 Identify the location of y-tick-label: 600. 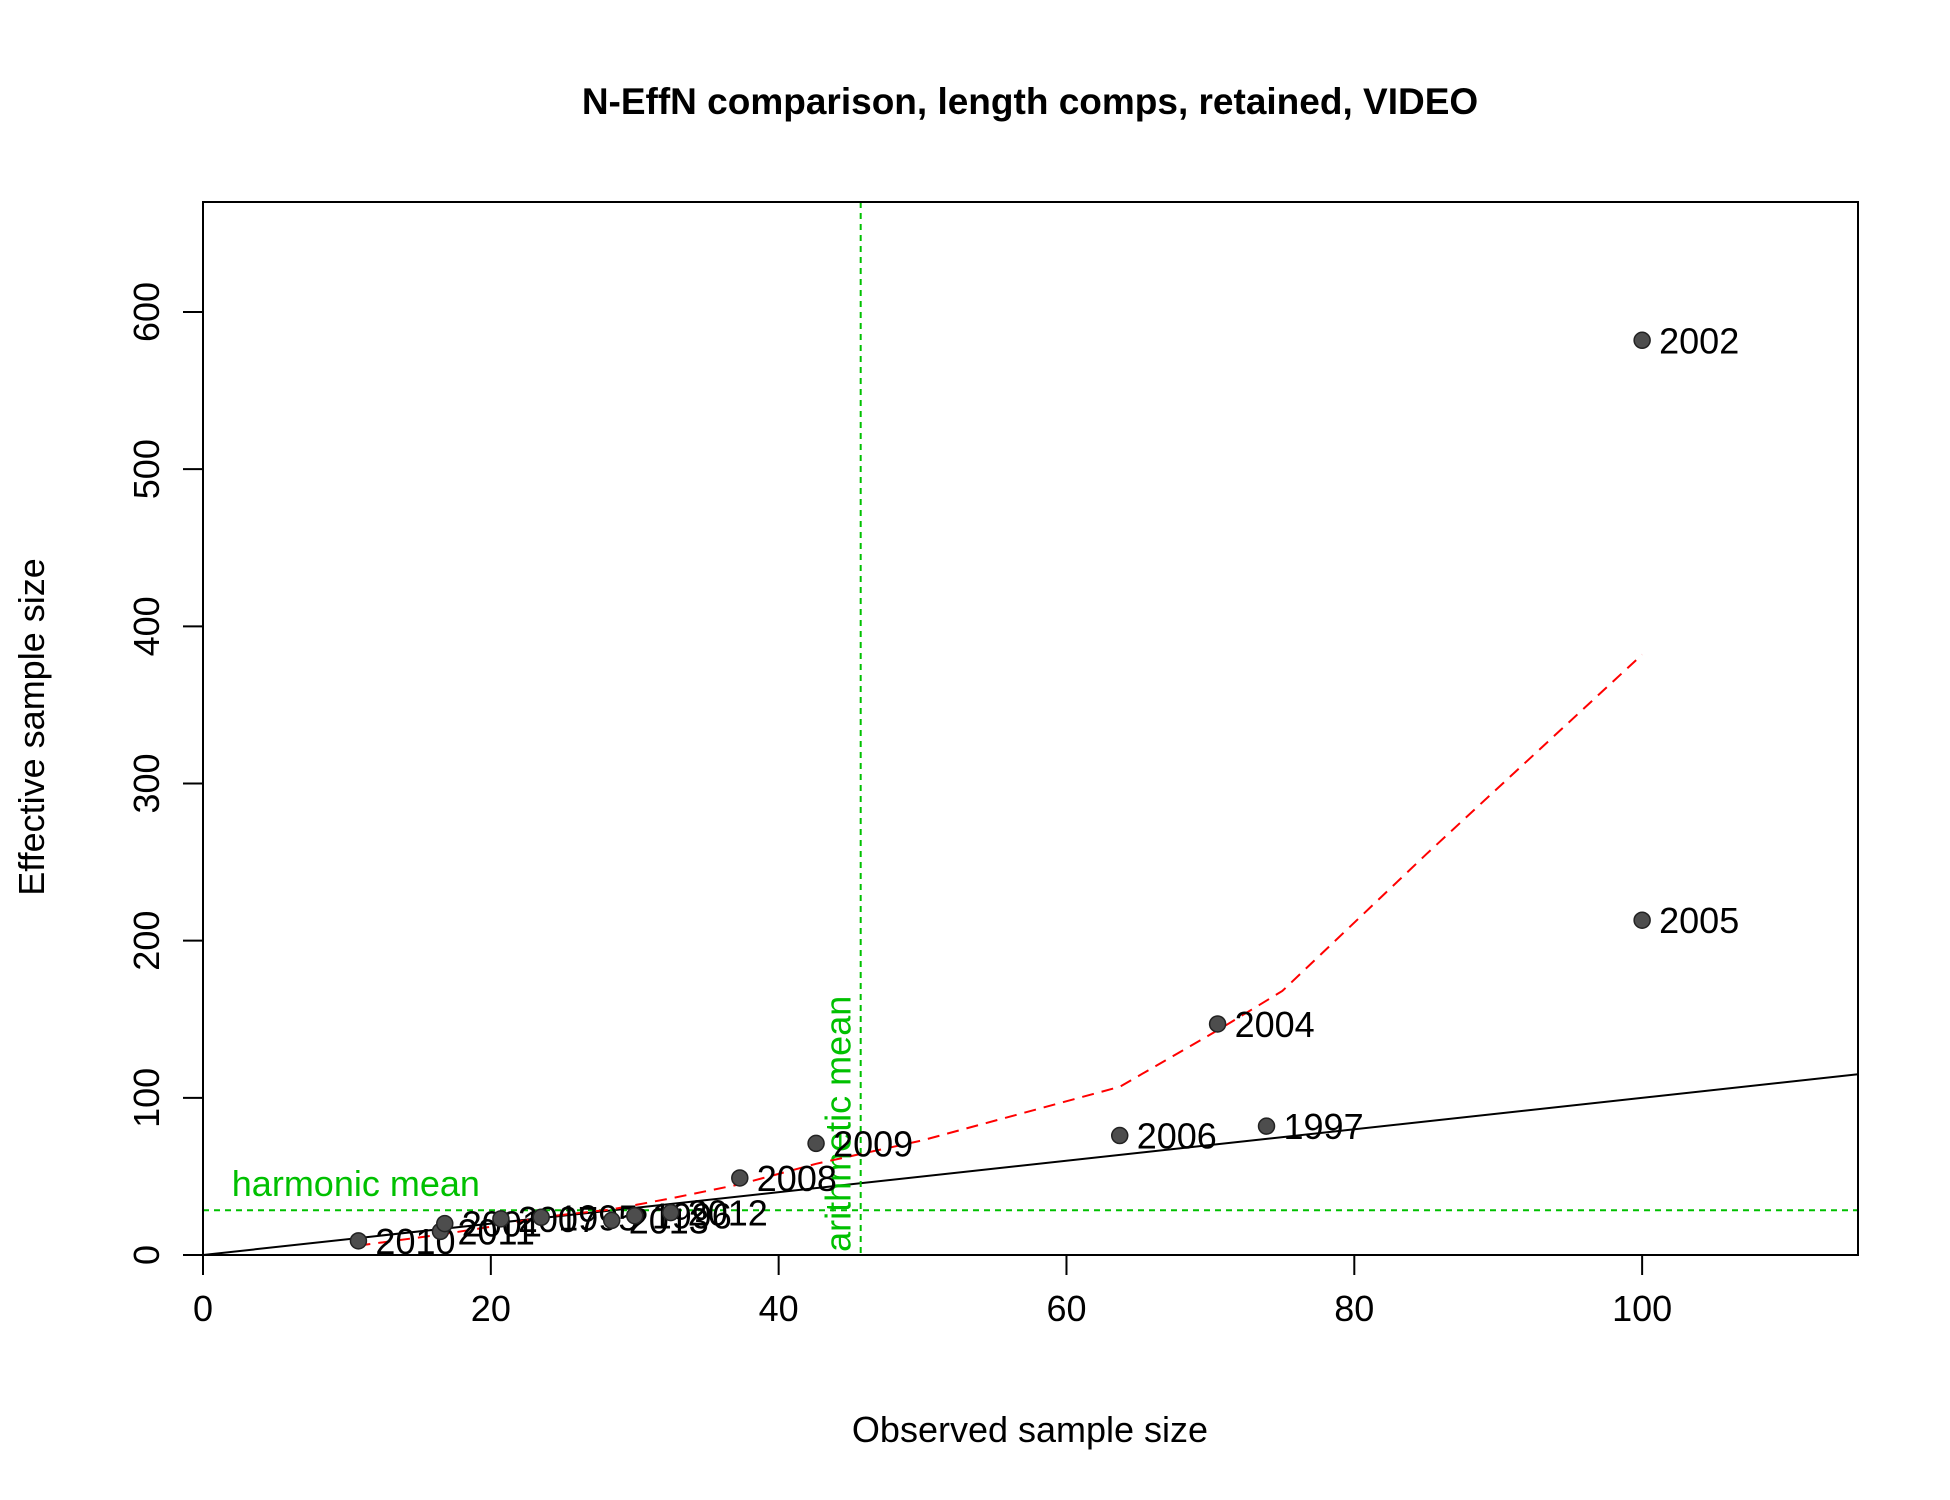
(146, 312).